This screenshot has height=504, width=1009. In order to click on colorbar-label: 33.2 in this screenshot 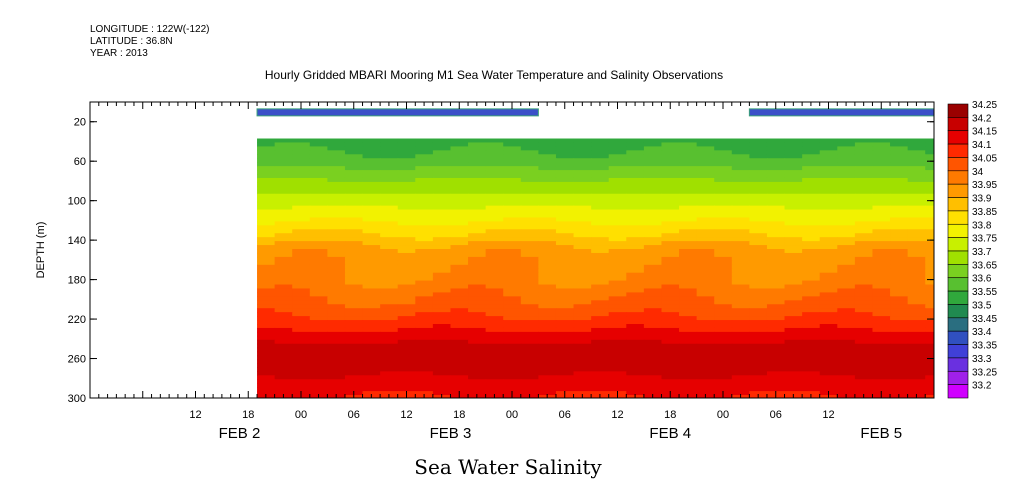, I will do `click(982, 386)`.